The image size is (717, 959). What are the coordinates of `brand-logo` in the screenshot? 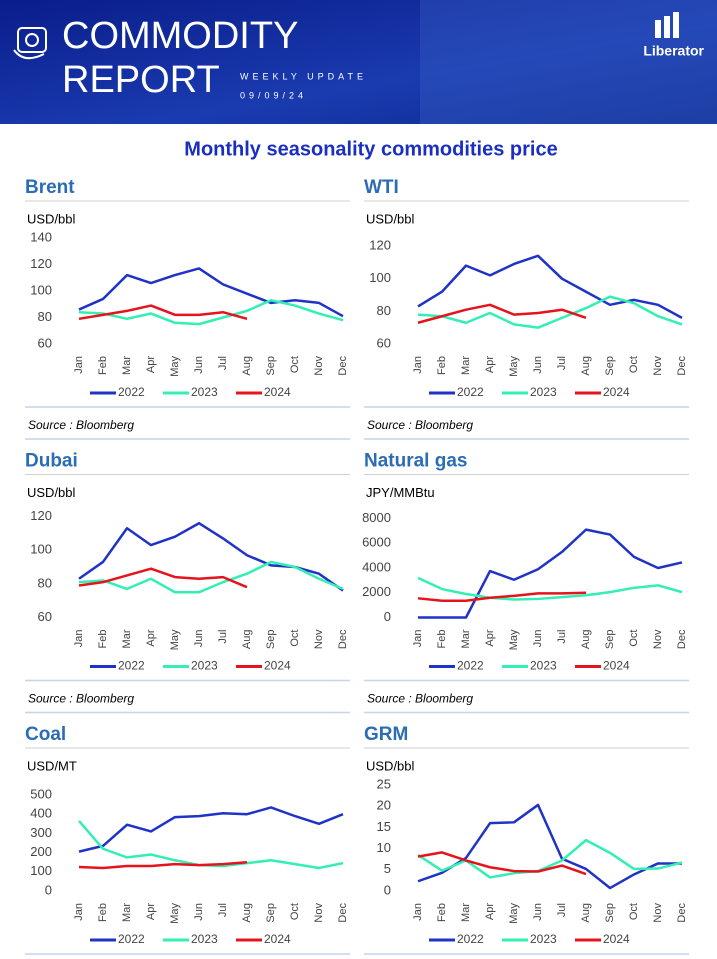 It's located at (667, 25).